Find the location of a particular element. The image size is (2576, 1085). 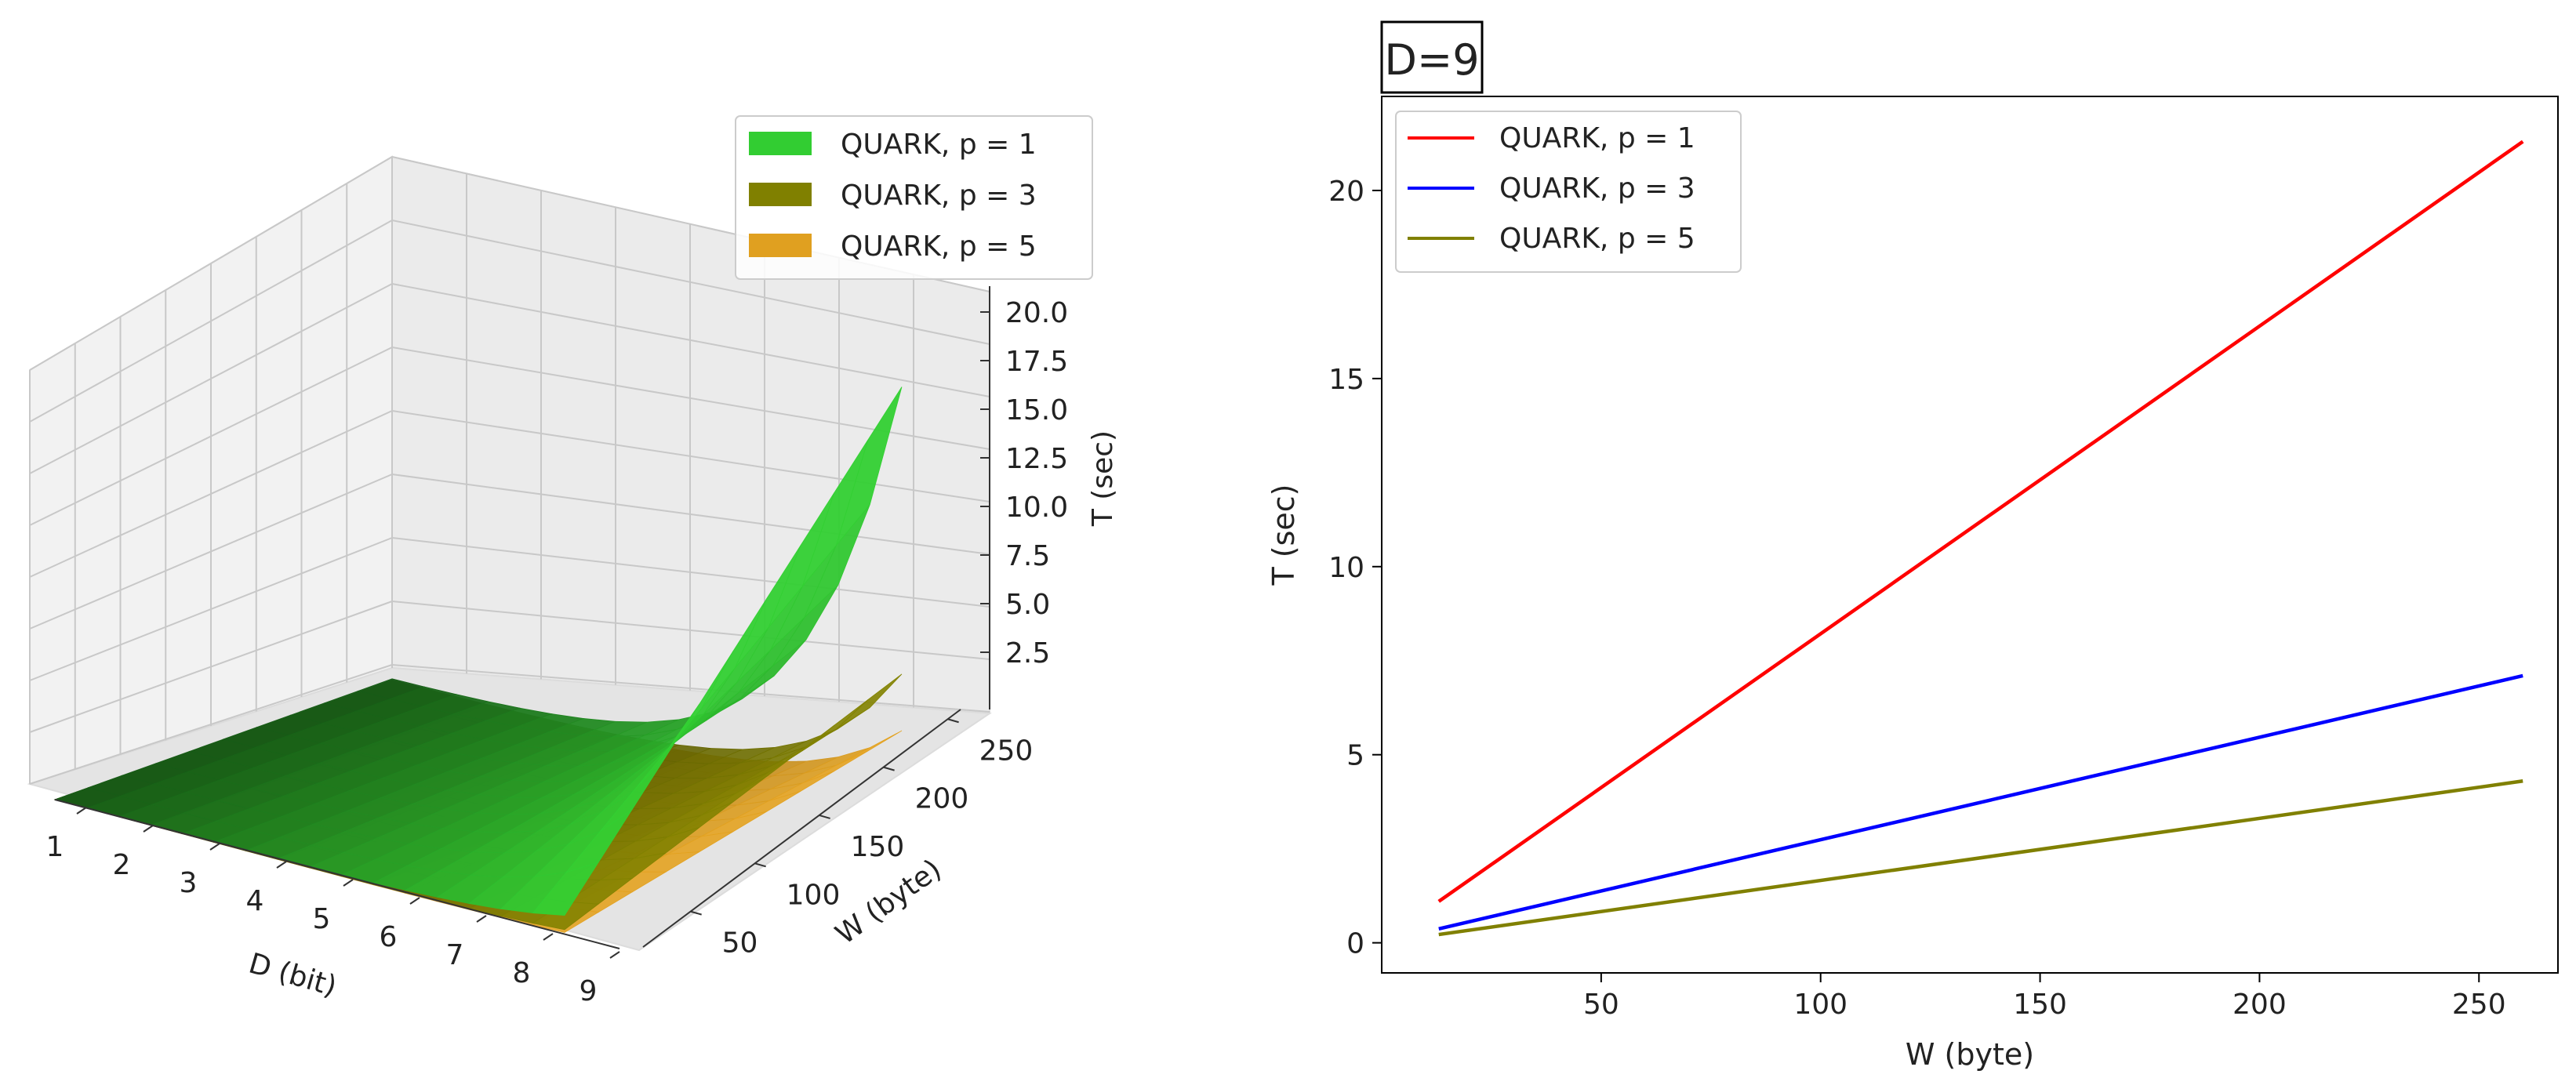

w-tick-label: 250 is located at coordinates (1006, 751).